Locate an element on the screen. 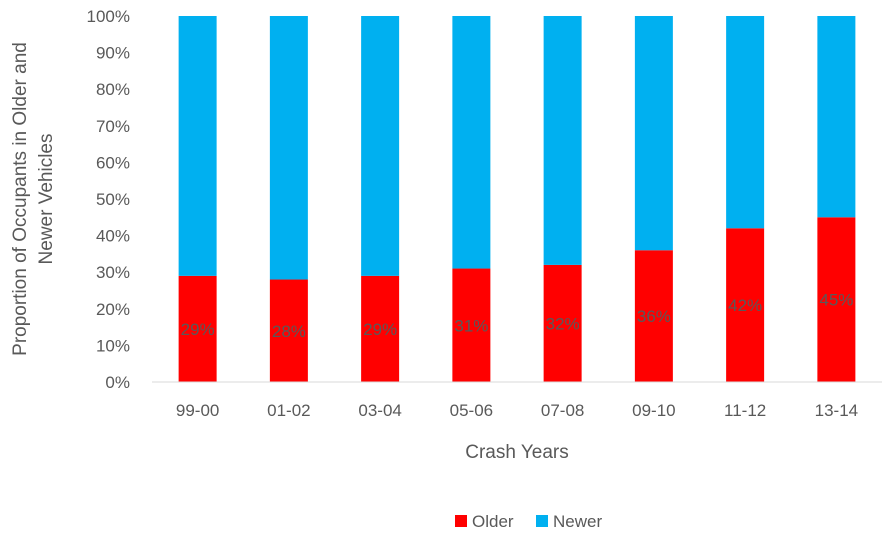  y-tick-label: 100% is located at coordinates (108, 16).